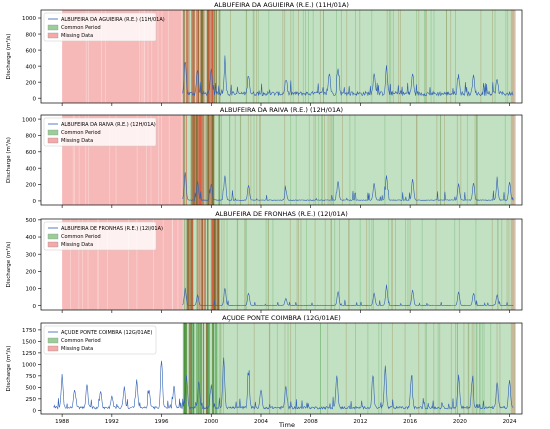 The image size is (550, 429). Describe the element at coordinates (53, 348) in the screenshot. I see `legend-swatch-missing` at that location.